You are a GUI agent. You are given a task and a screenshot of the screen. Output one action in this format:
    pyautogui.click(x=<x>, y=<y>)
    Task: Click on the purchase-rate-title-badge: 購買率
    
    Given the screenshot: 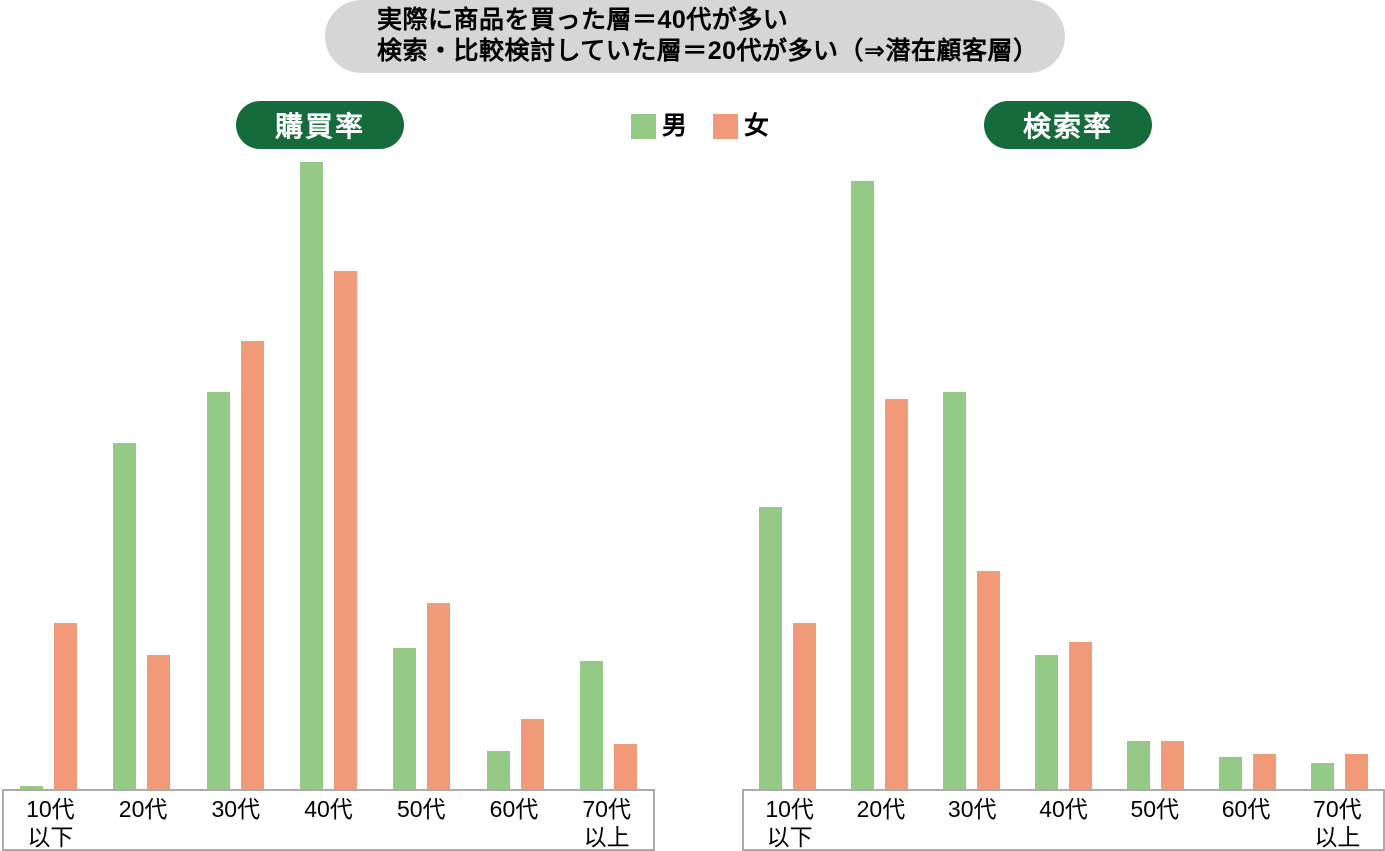 What is the action you would take?
    pyautogui.click(x=320, y=125)
    